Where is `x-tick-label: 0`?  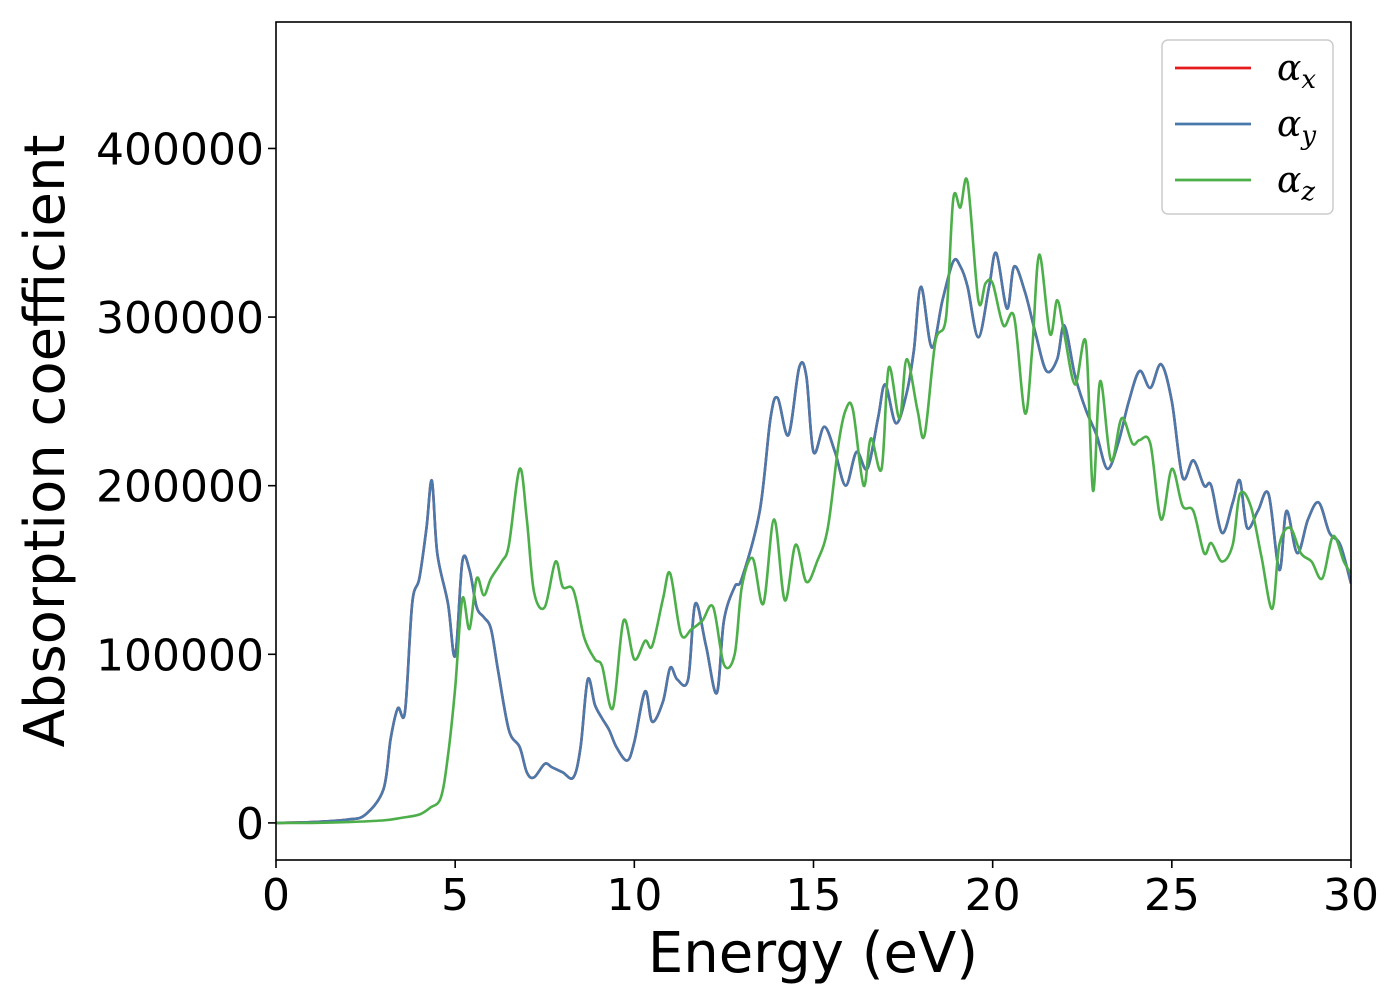 x-tick-label: 0 is located at coordinates (276, 895).